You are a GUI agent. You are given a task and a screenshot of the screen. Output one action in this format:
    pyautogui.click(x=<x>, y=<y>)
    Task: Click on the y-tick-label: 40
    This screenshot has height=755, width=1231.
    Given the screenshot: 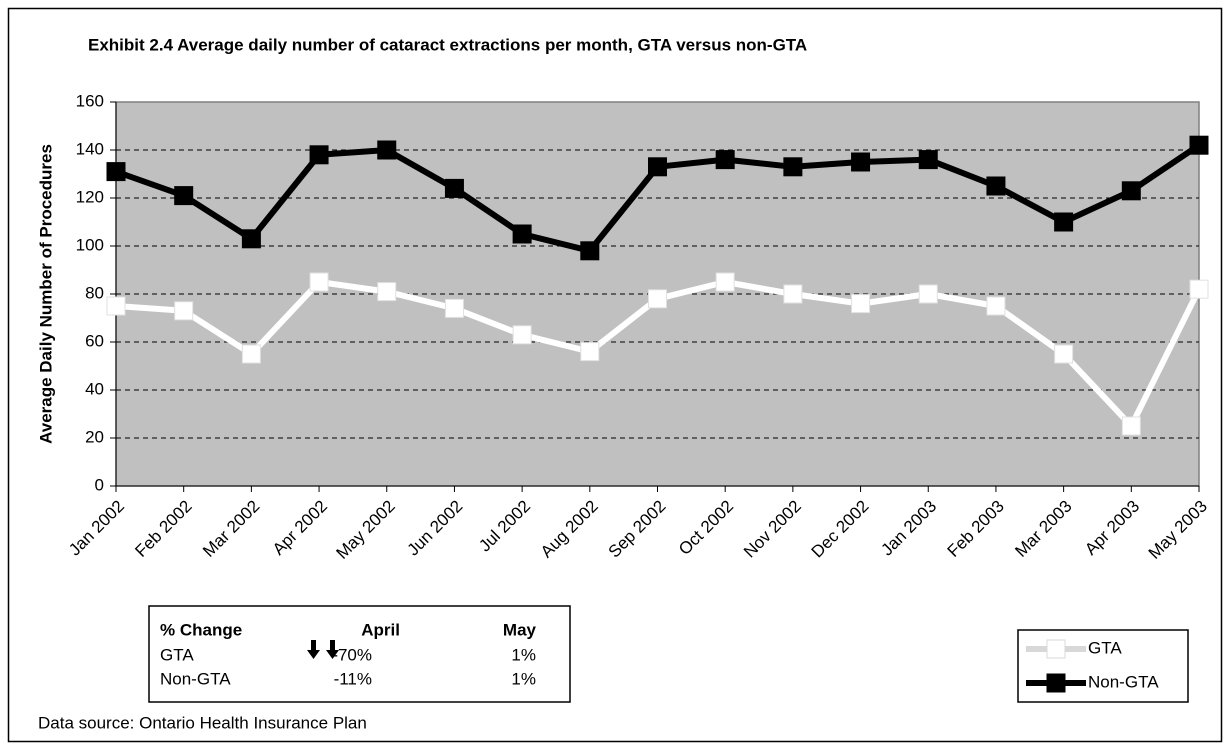 What is the action you would take?
    pyautogui.click(x=94, y=388)
    